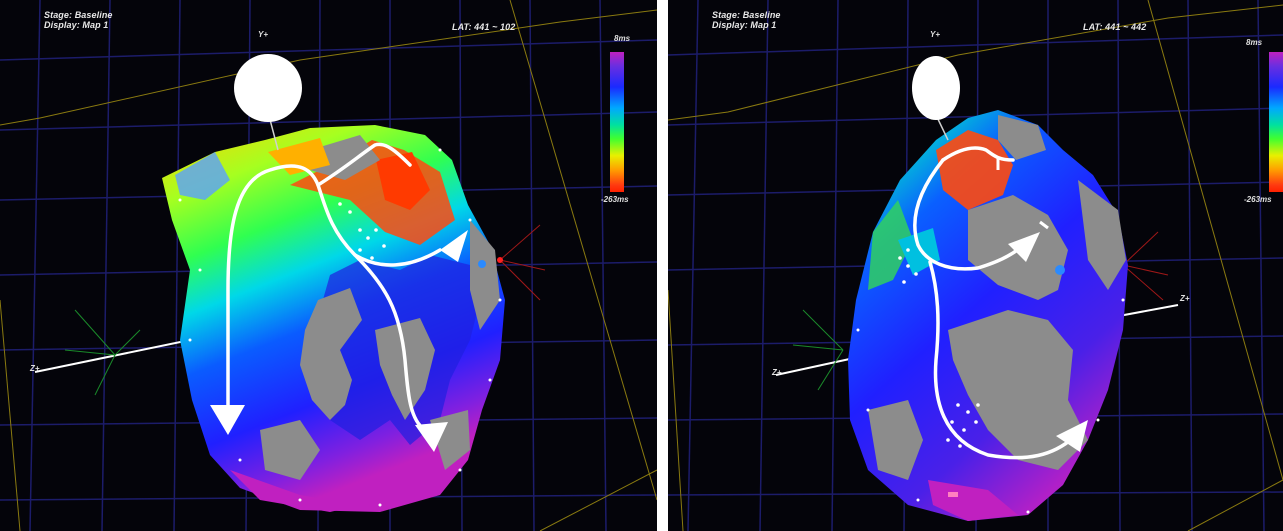 The image size is (1283, 531). What do you see at coordinates (35, 368) in the screenshot?
I see `z-axis-label: Z+` at bounding box center [35, 368].